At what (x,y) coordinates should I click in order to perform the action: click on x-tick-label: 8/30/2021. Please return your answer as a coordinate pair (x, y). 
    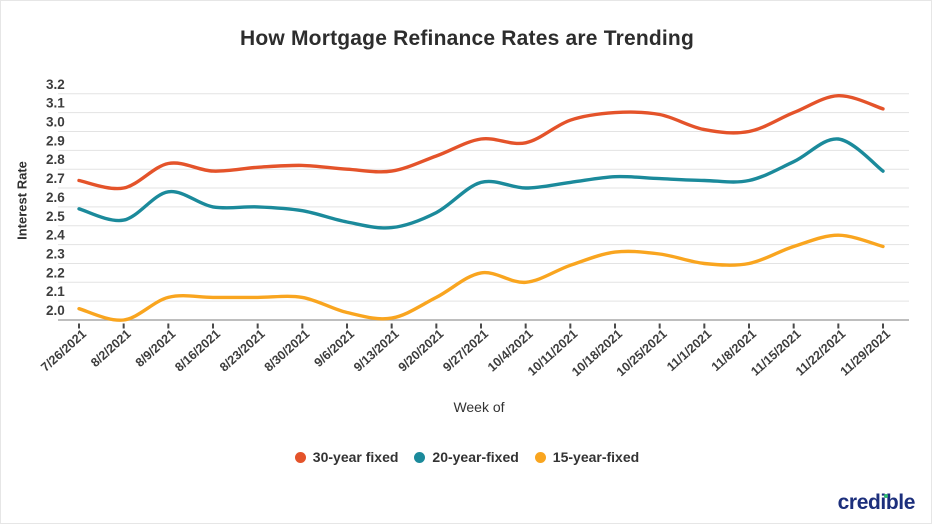
    Looking at the image, I should click on (287, 351).